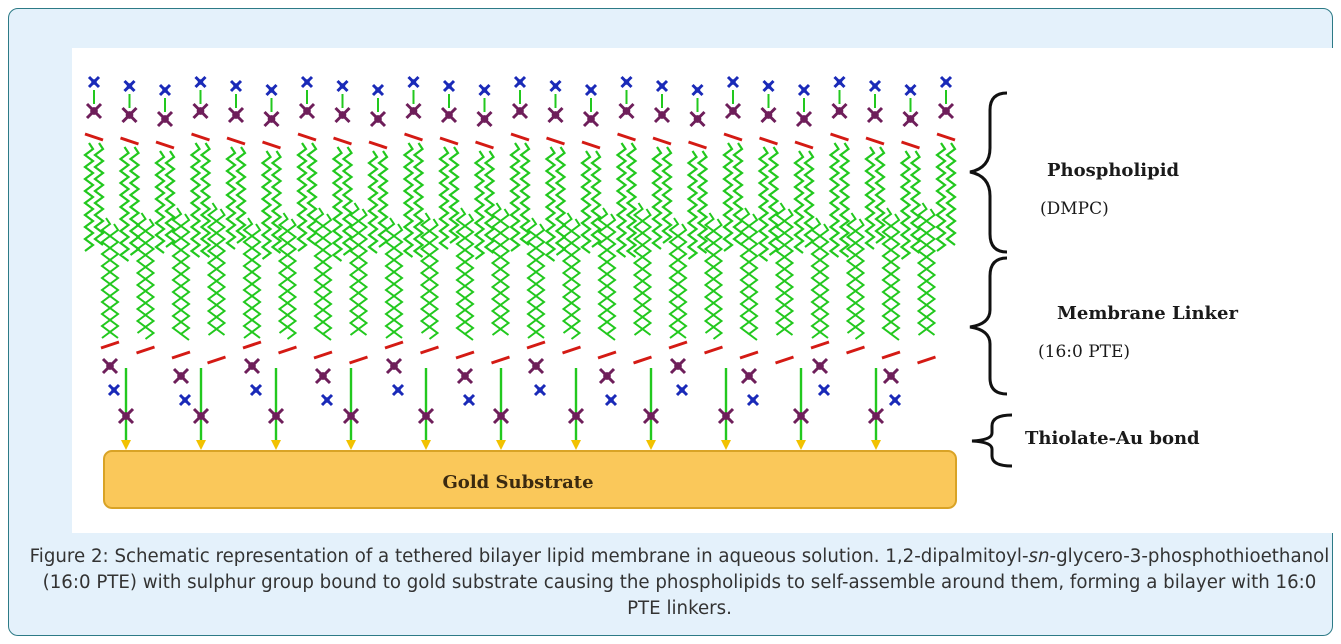 The width and height of the screenshot is (1341, 644). I want to click on membrane-linker-sublabel: (16:0 PTE), so click(1084, 352).